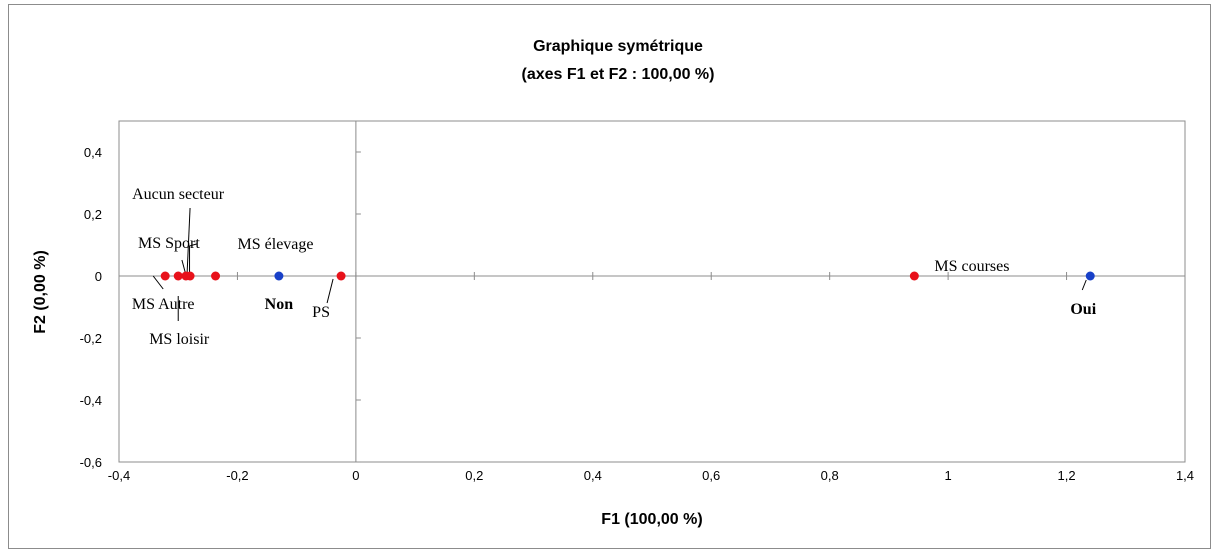  What do you see at coordinates (1067, 475) in the screenshot?
I see `x-tick-label: 1,2` at bounding box center [1067, 475].